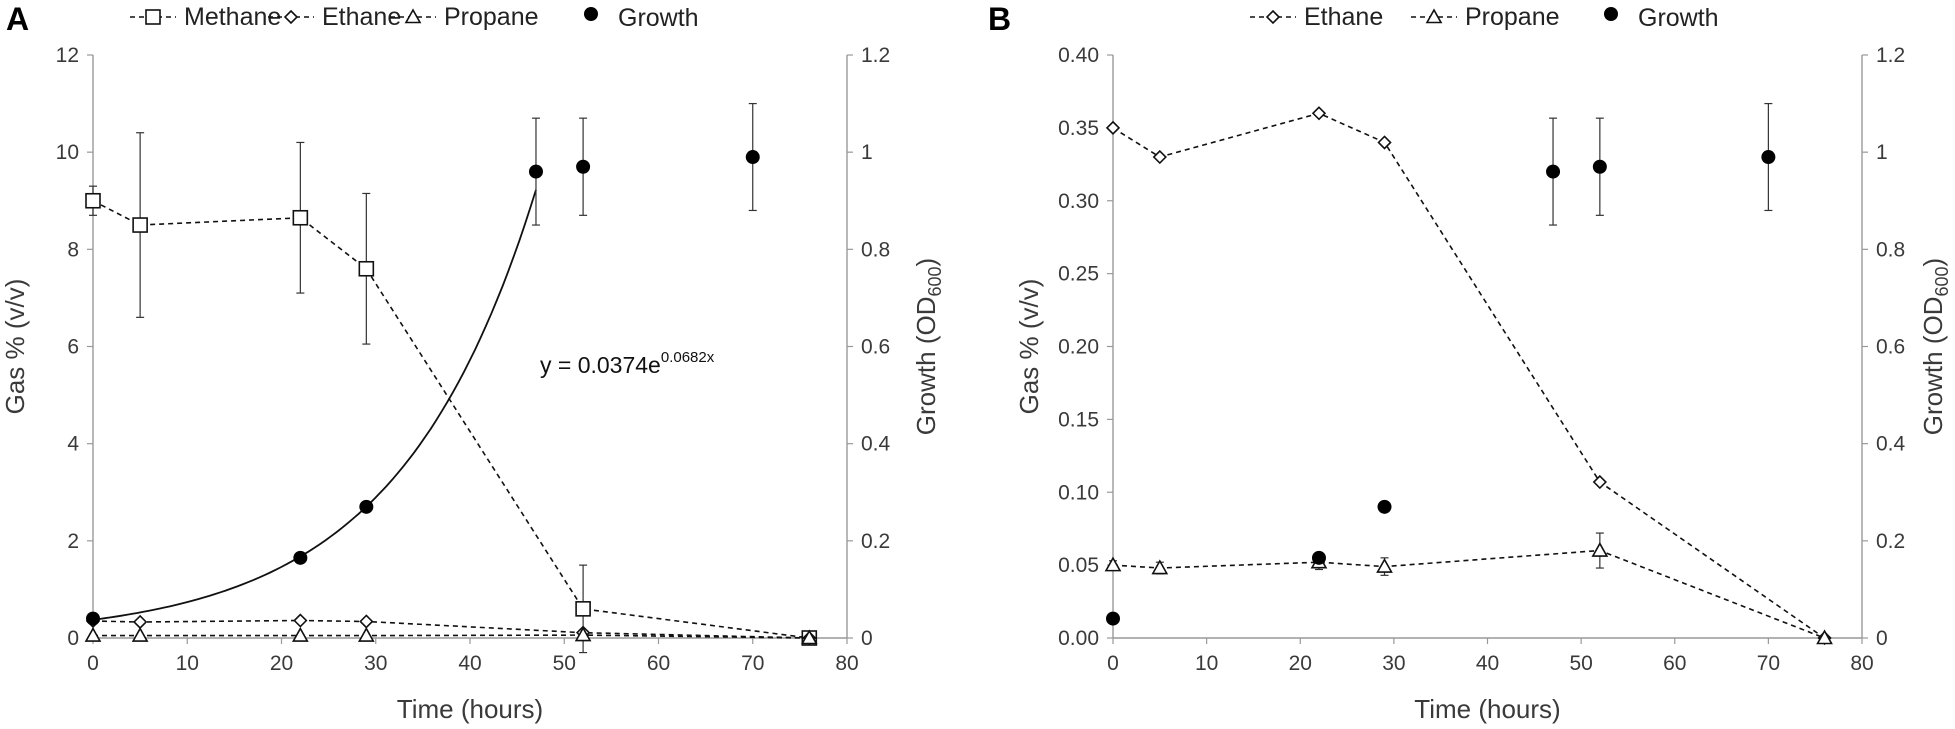 The width and height of the screenshot is (1955, 729). I want to click on right-y-tick-label-b: 1, so click(1882, 152).